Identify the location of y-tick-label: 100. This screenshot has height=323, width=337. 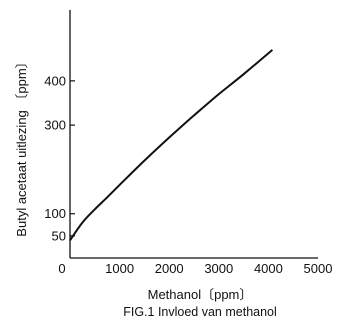
(55, 213).